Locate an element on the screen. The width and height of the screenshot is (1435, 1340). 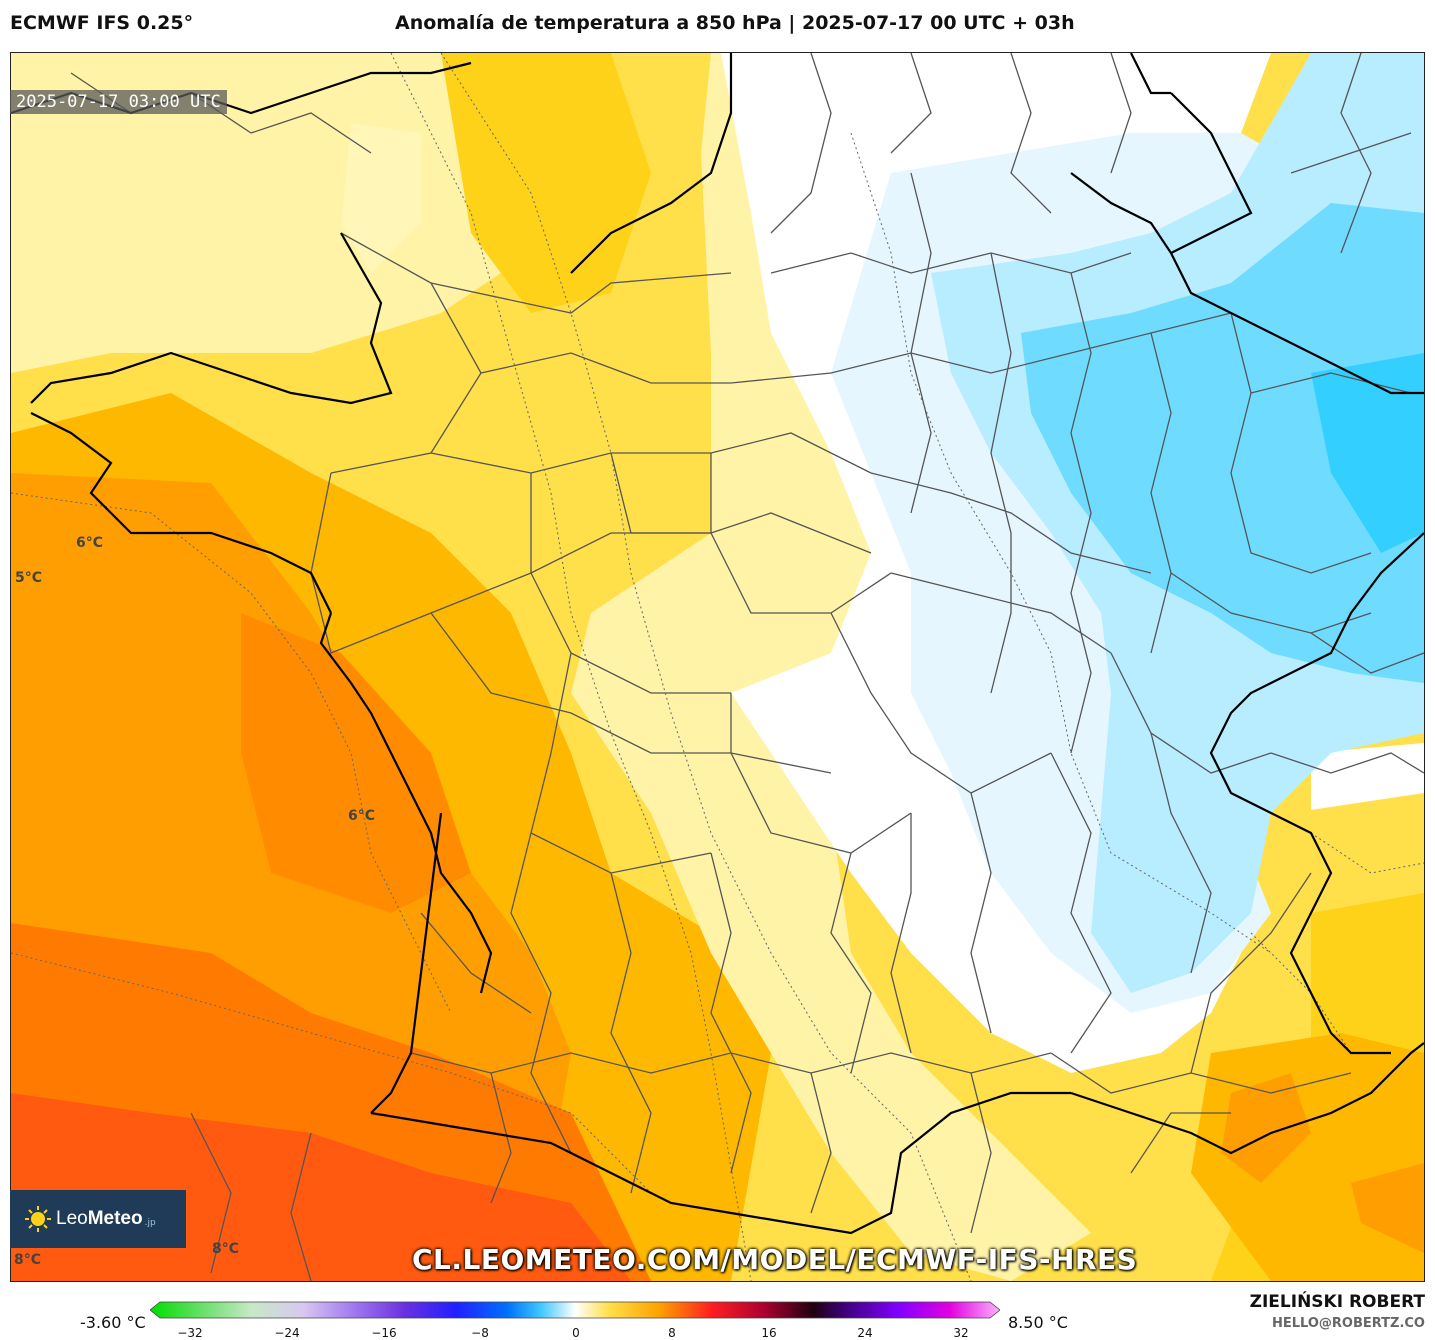
source-url: CL.LEOMETEO.COM/MODEL/ECMWF-IFS-HRES is located at coordinates (775, 1259).